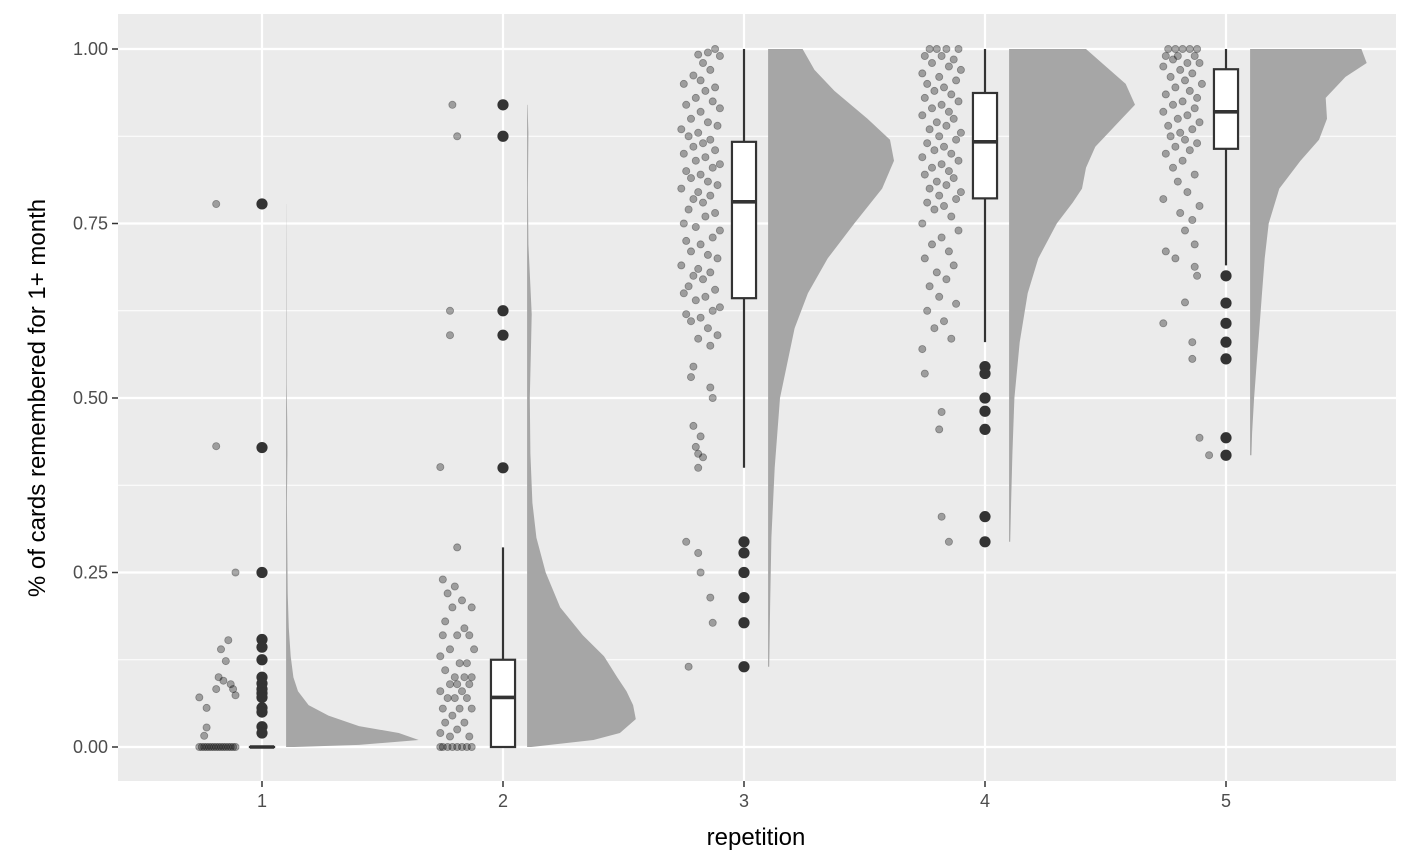  I want to click on x-tick-label: 5, so click(1226, 801).